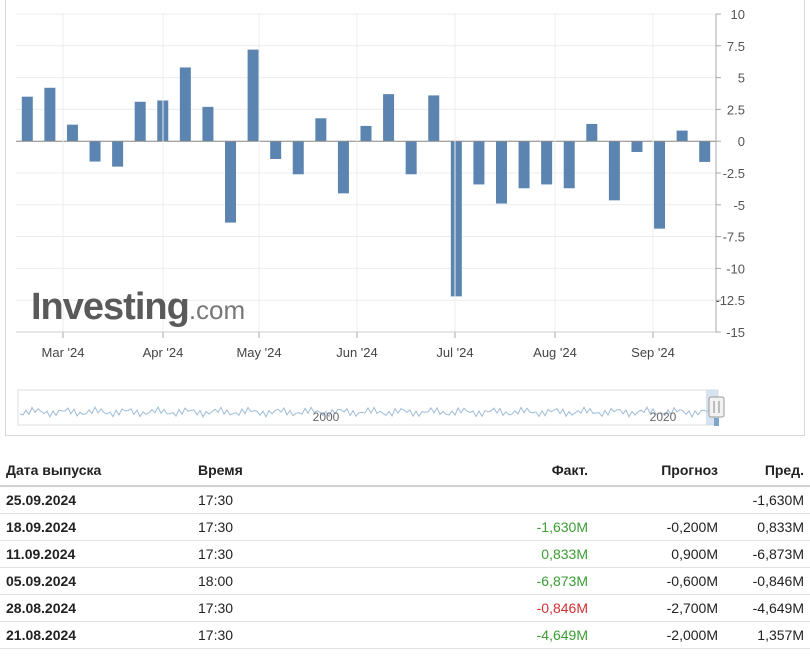 This screenshot has width=810, height=657. I want to click on table-row: 18.09.2024 17:30 -1,630M -0,200M 0,833M, so click(405, 527).